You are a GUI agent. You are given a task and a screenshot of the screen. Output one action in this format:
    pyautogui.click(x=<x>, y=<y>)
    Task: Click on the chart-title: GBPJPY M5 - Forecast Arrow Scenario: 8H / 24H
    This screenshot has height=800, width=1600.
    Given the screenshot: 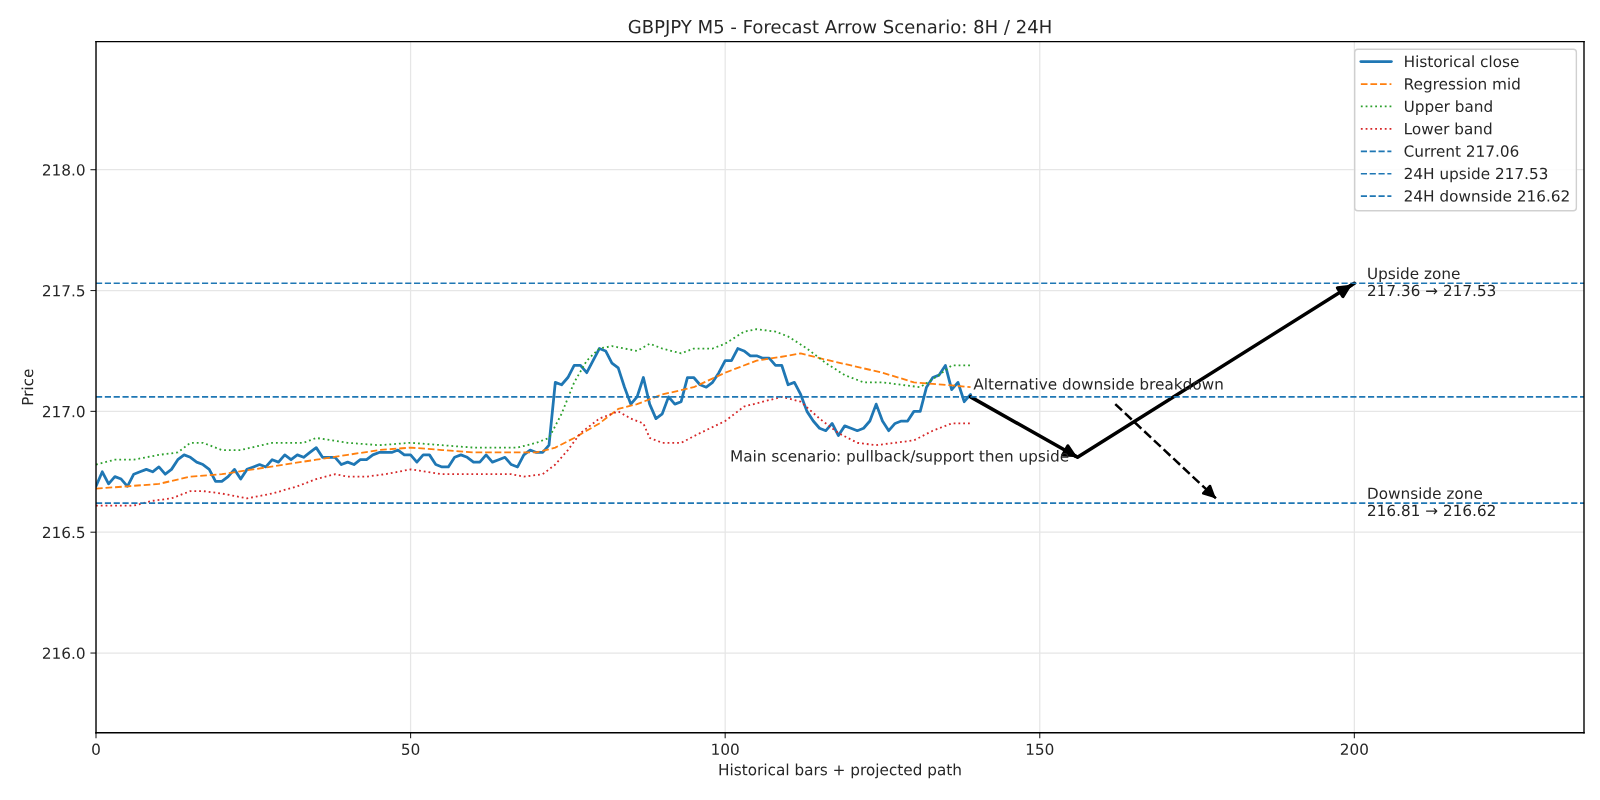 What is the action you would take?
    pyautogui.click(x=839, y=28)
    